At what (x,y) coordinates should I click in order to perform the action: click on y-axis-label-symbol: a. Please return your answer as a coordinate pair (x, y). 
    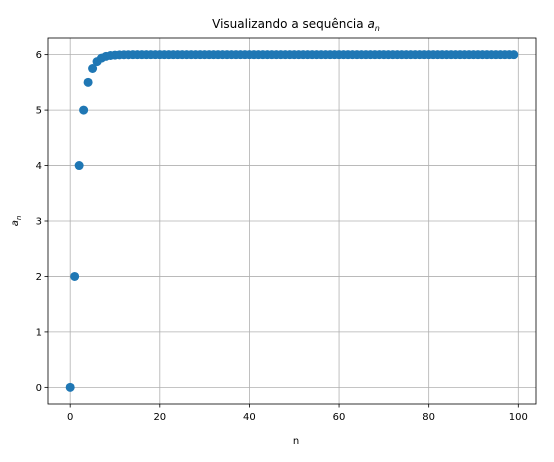
    Looking at the image, I should click on (15, 223).